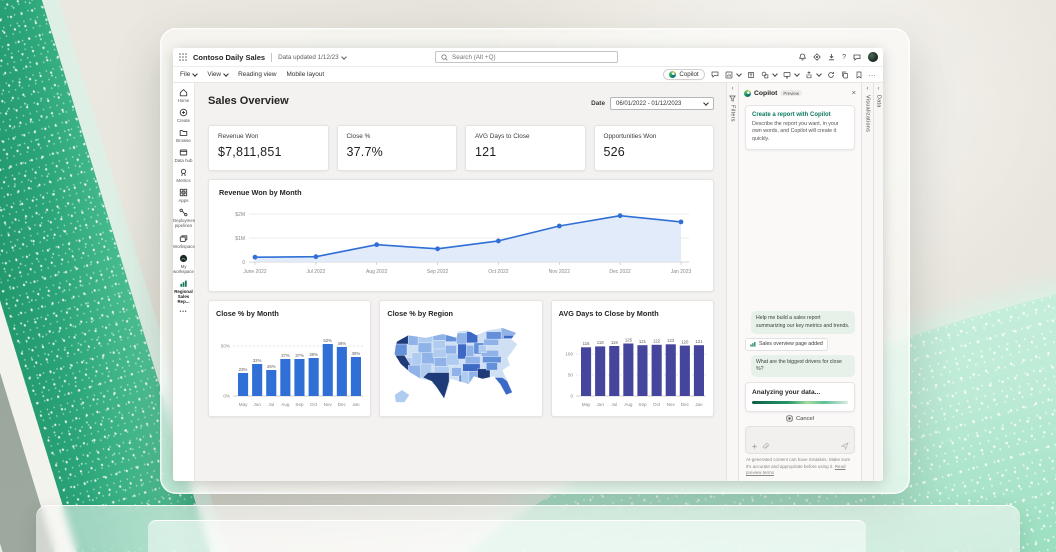  Describe the element at coordinates (285, 404) in the screenshot. I see `svg-text: Aug` at that location.